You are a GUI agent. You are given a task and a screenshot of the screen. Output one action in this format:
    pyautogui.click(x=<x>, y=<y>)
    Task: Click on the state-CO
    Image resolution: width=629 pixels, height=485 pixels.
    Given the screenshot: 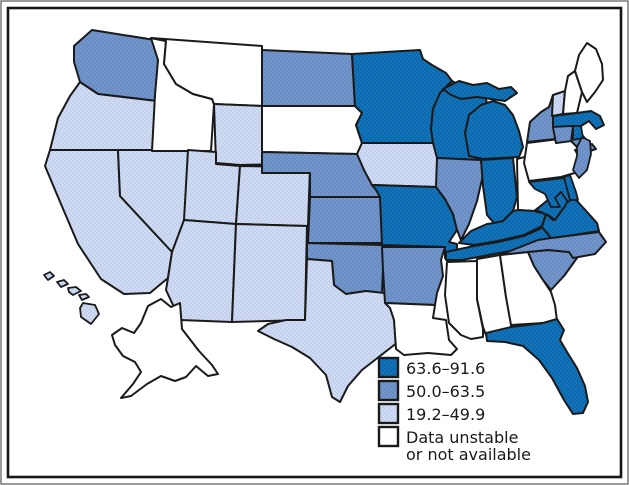 What is the action you would take?
    pyautogui.click(x=273, y=196)
    